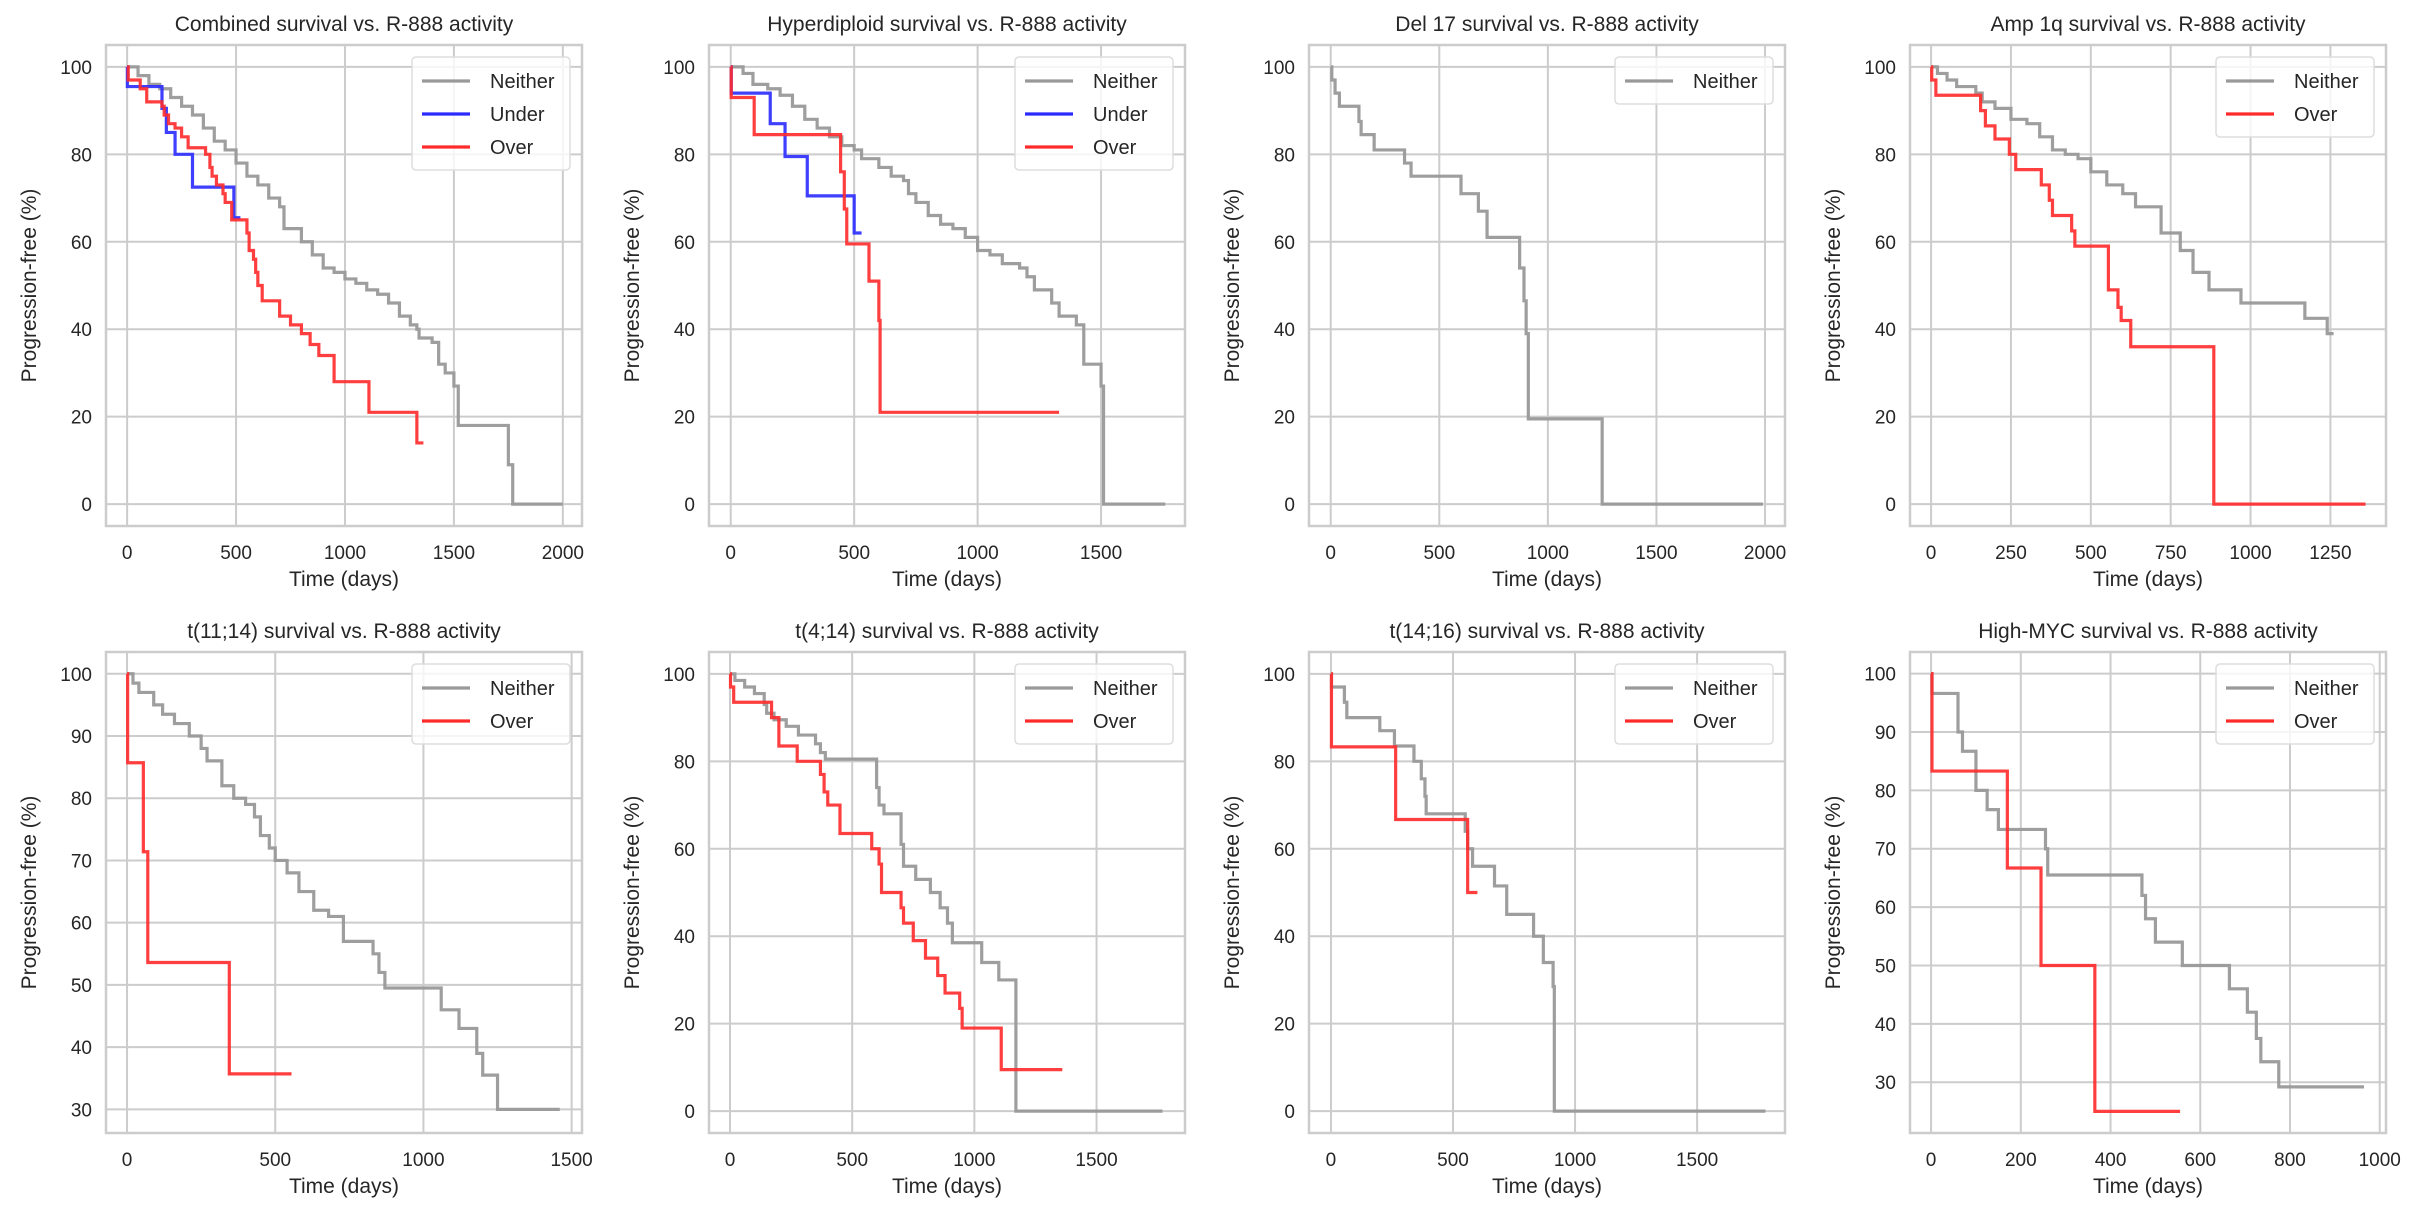 This screenshot has height=1218, width=2418. I want to click on subplot-title: t(14;16) survival vs. R-888 activity, so click(1547, 631).